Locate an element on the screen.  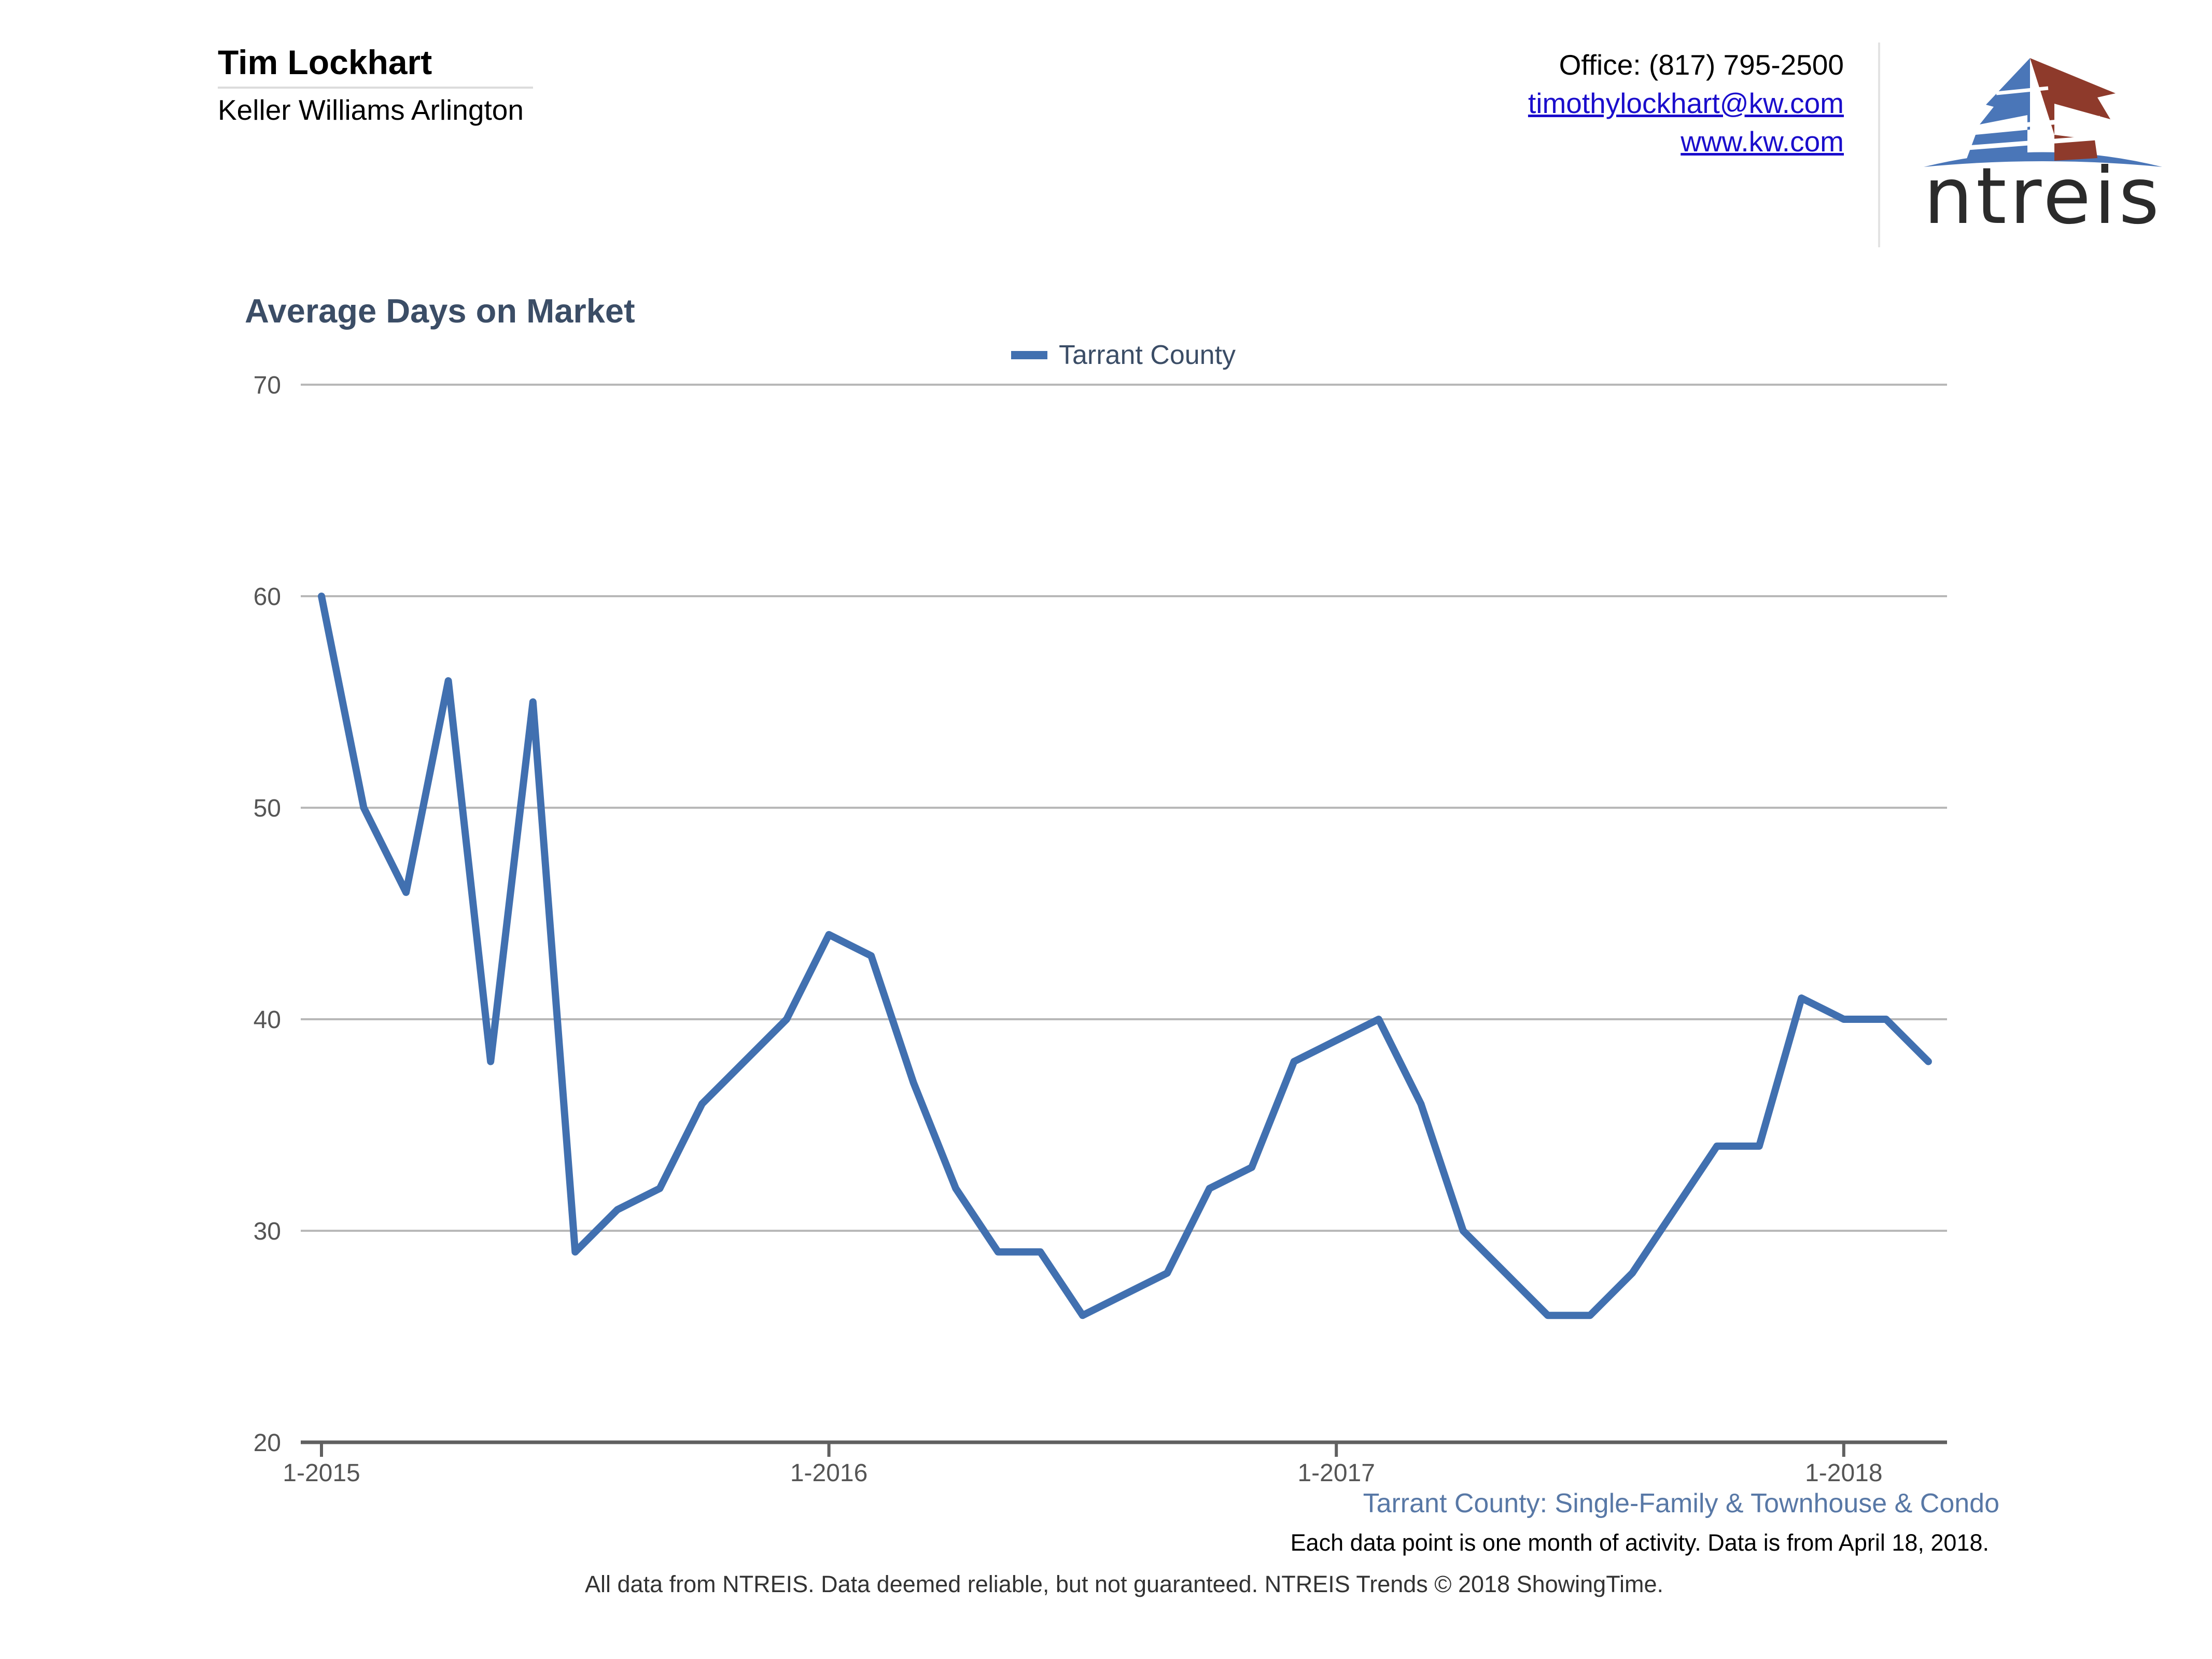
x-tick-label: 1-2017 is located at coordinates (1336, 1473).